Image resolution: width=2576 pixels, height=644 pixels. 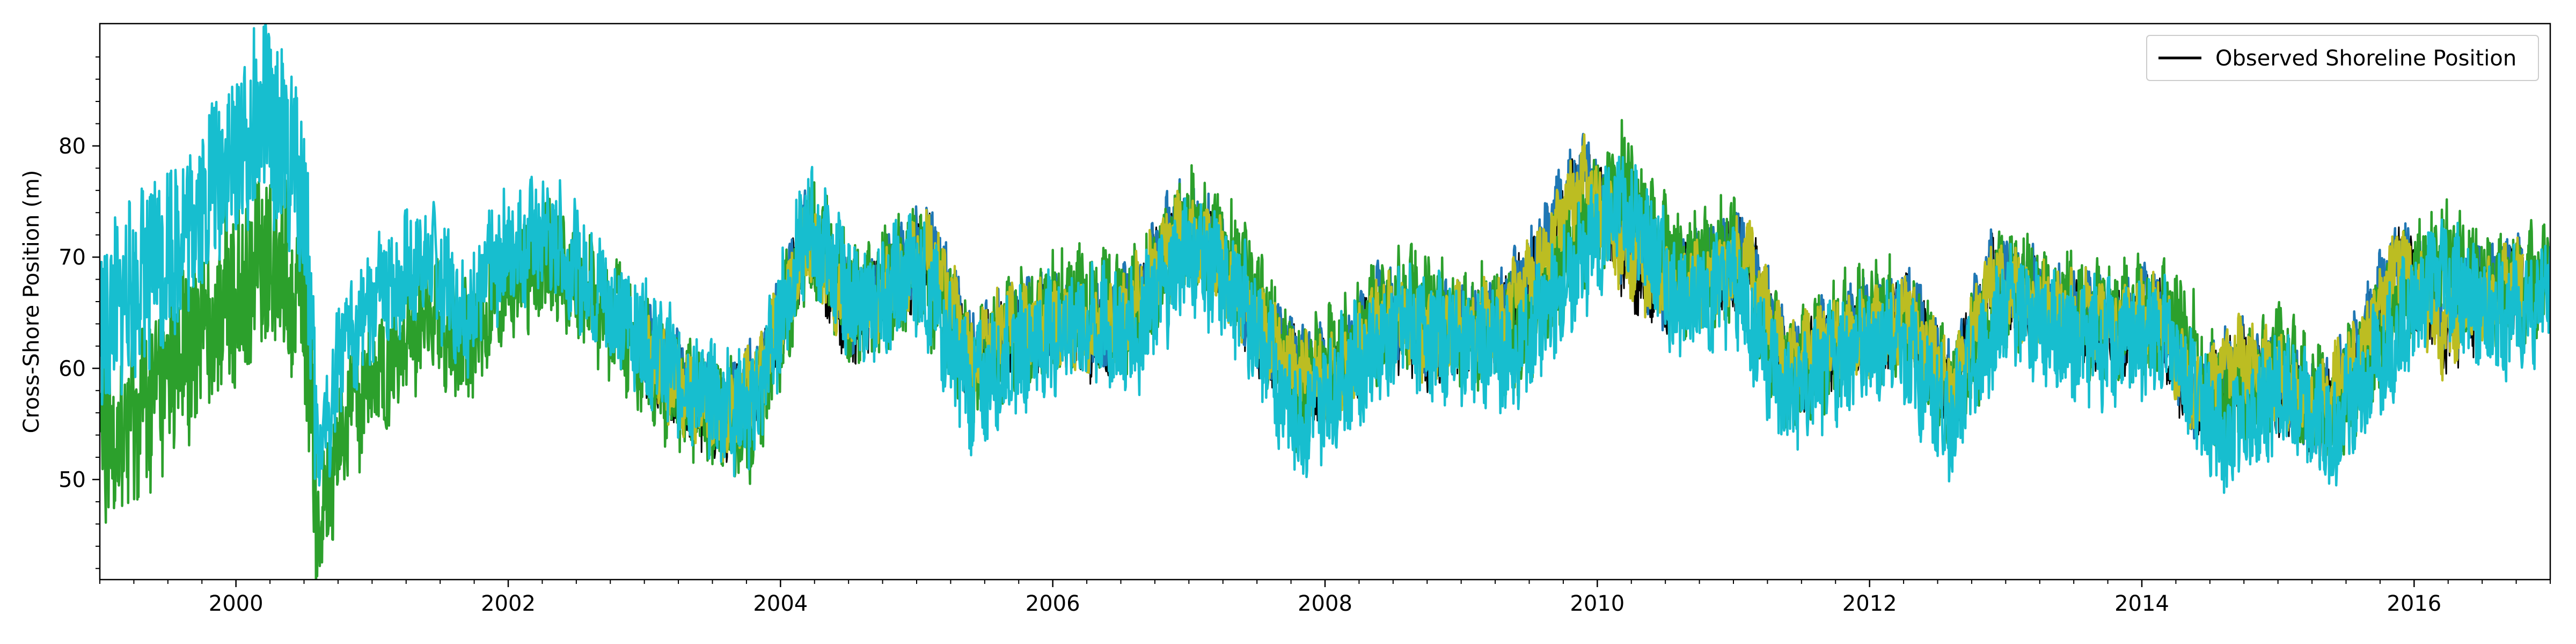 I want to click on x-tick-label: 2000, so click(x=236, y=603).